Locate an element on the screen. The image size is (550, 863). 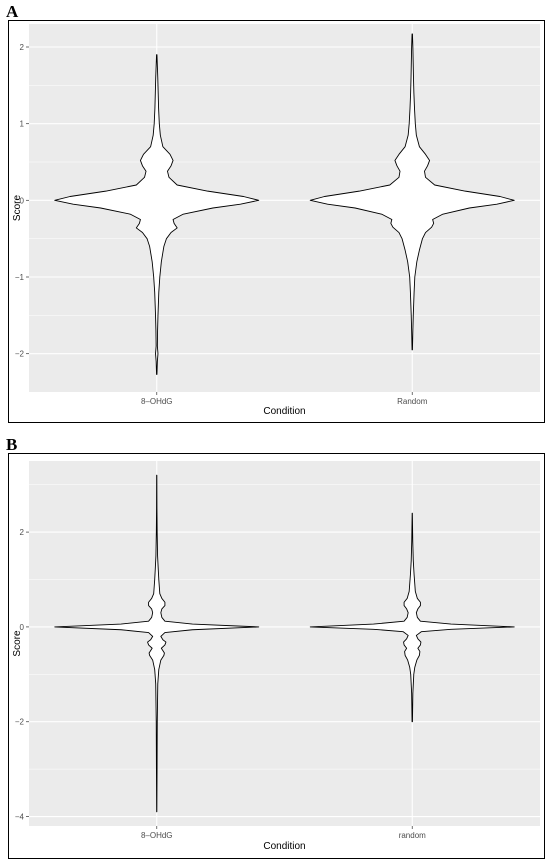
y-tick-label: −1 is located at coordinates (20, 277).